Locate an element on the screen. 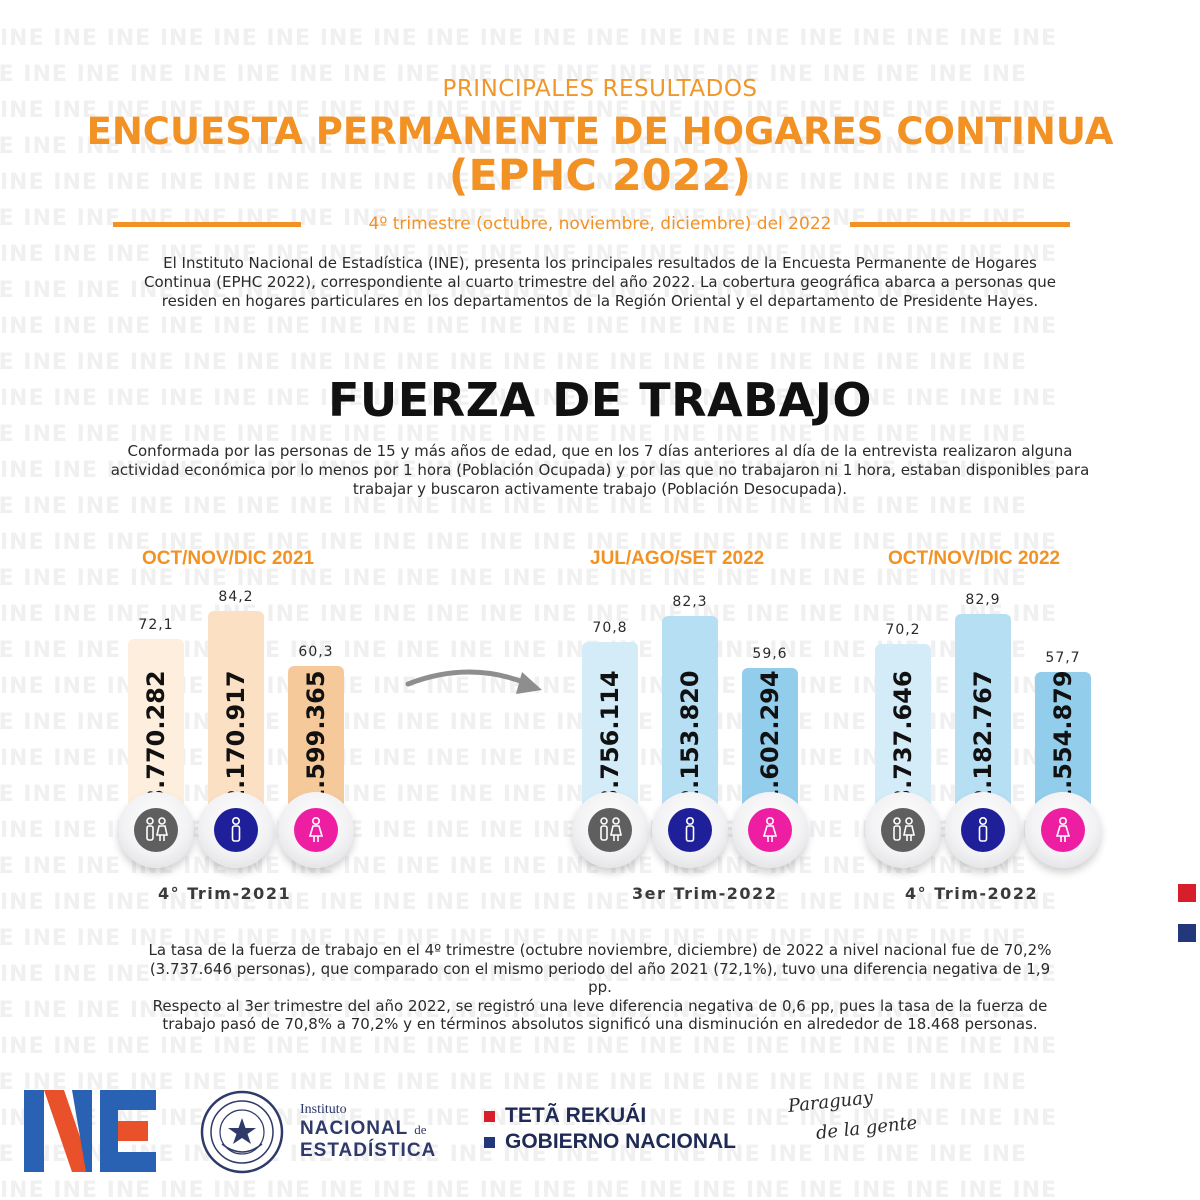 Image resolution: width=1200 pixels, height=1200 pixels. national-seal is located at coordinates (242, 1132).